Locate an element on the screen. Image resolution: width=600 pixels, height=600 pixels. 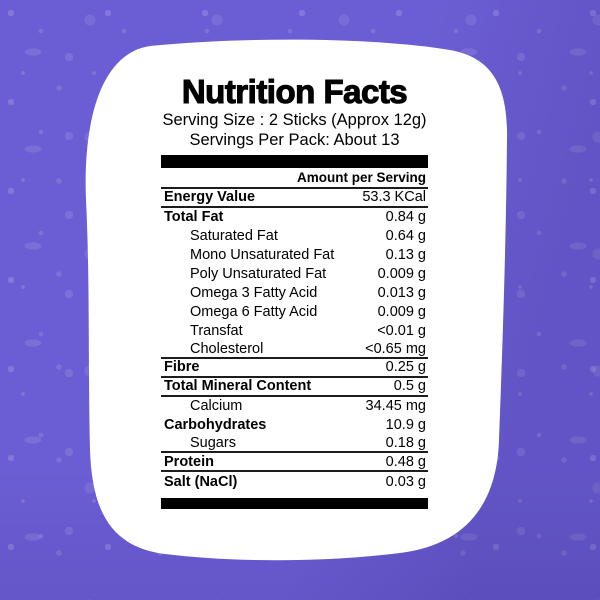
row-value: 0.13 g is located at coordinates (405, 255).